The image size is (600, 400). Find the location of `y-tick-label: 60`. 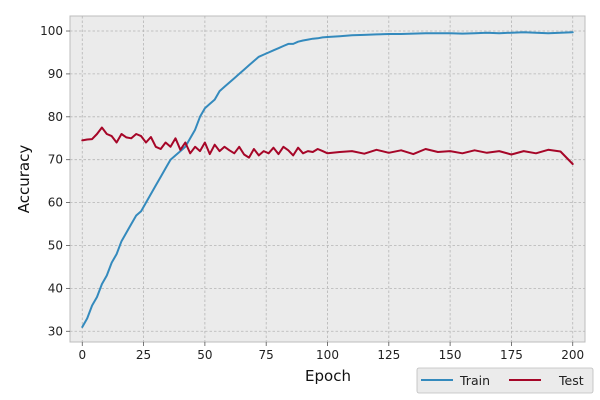

y-tick-label: 60 is located at coordinates (55, 203).